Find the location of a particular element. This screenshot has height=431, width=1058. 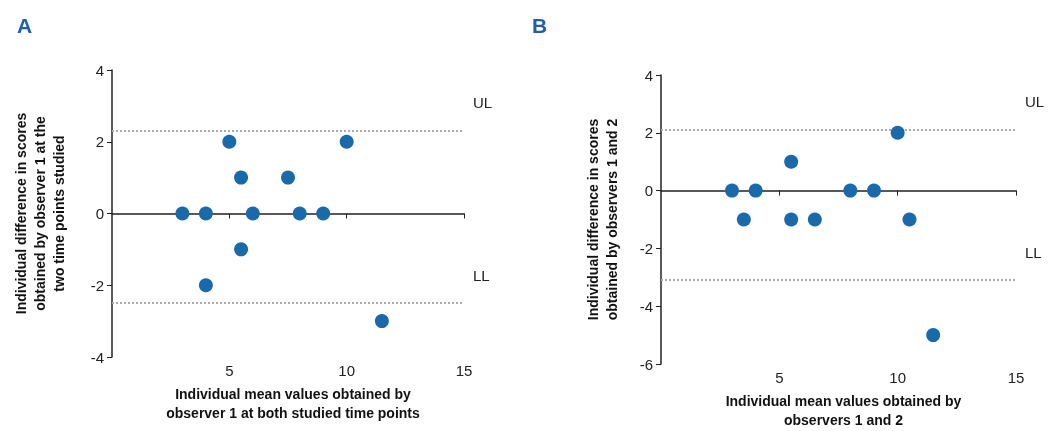

chart-title: B is located at coordinates (540, 25).